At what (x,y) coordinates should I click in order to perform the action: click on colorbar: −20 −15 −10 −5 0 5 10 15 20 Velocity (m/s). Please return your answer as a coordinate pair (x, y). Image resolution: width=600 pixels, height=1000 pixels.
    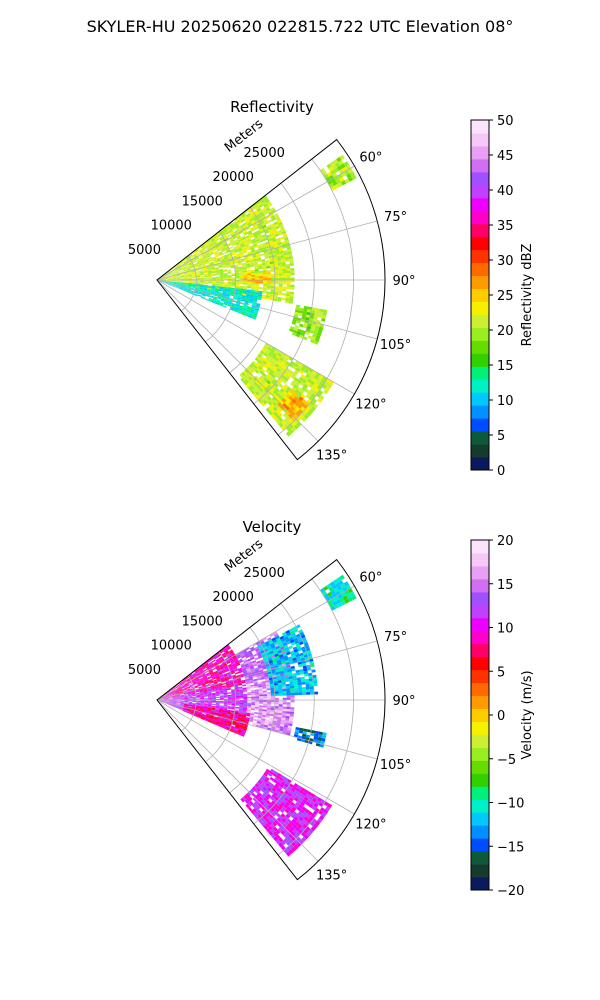
    Looking at the image, I should click on (502, 716).